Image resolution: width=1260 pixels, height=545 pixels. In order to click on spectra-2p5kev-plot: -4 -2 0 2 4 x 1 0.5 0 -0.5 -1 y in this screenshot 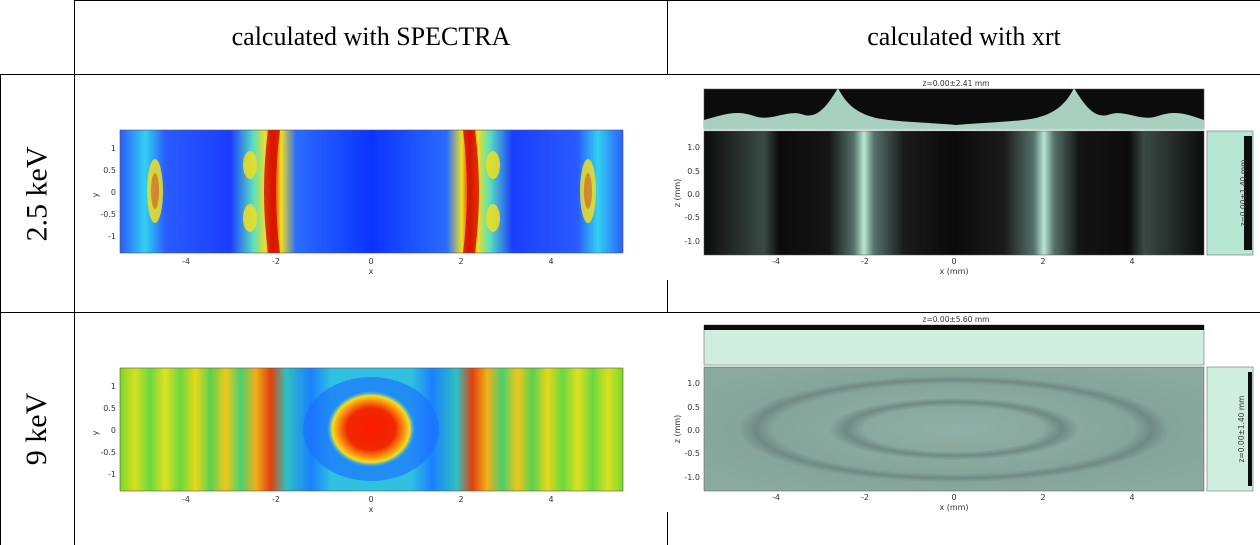, I will do `click(357, 202)`.